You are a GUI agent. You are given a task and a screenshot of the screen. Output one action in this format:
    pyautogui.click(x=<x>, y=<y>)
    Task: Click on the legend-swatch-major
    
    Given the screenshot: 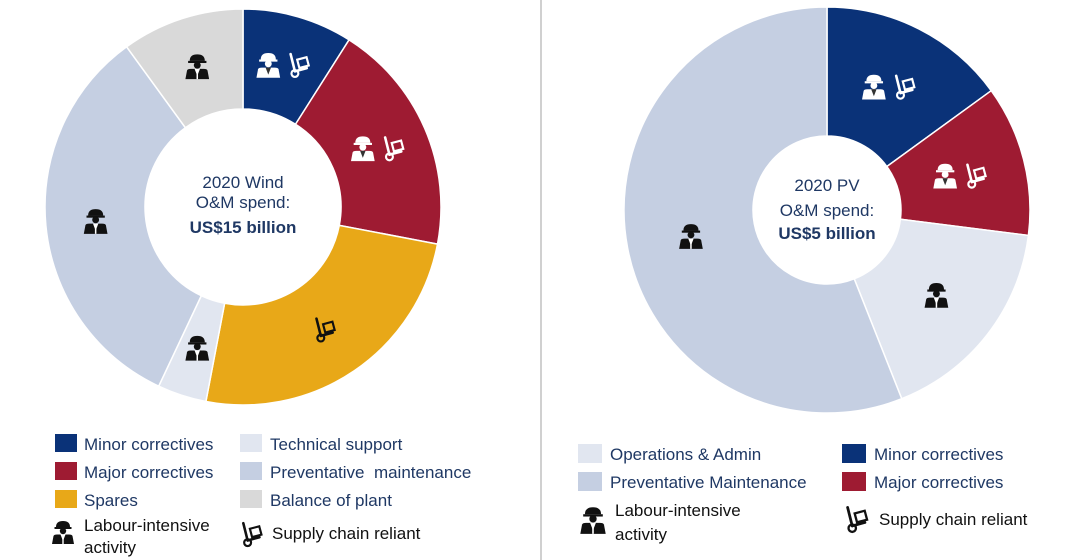 What is the action you would take?
    pyautogui.click(x=66, y=471)
    